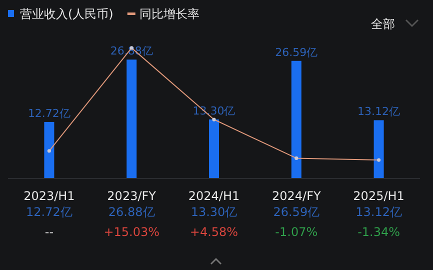 This screenshot has height=270, width=433. Describe the element at coordinates (379, 111) in the screenshot. I see `text: 13.12亿` at that location.